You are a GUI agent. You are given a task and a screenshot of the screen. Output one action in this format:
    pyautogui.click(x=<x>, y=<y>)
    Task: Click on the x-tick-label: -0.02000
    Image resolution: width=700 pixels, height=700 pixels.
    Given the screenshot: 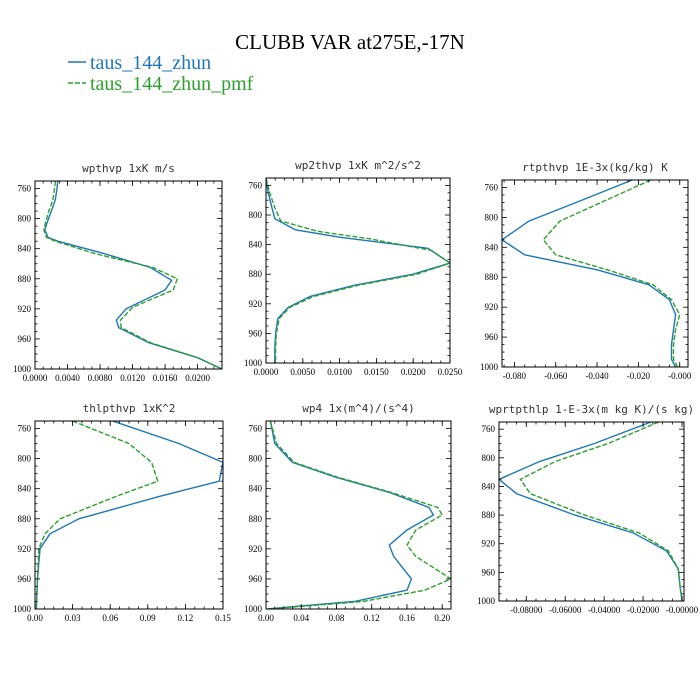 What is the action you would take?
    pyautogui.click(x=643, y=610)
    